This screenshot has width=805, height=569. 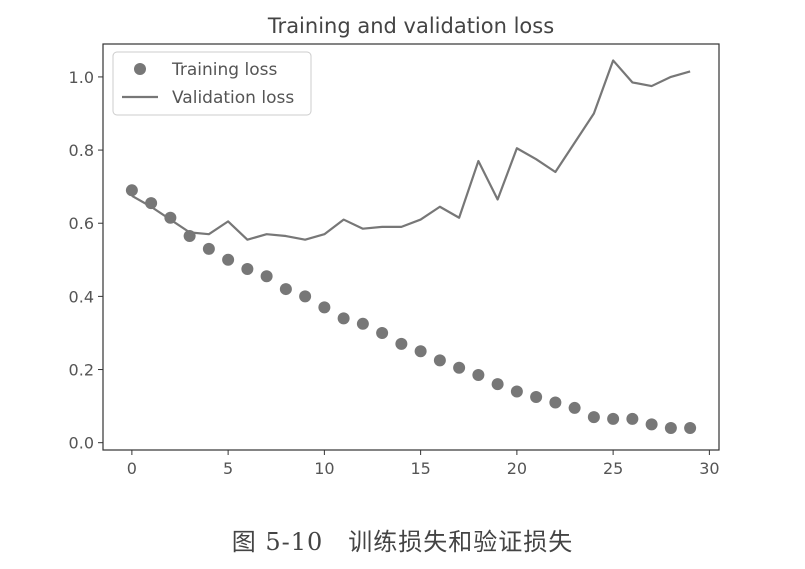 I want to click on x-tick-label: 20, so click(x=517, y=468).